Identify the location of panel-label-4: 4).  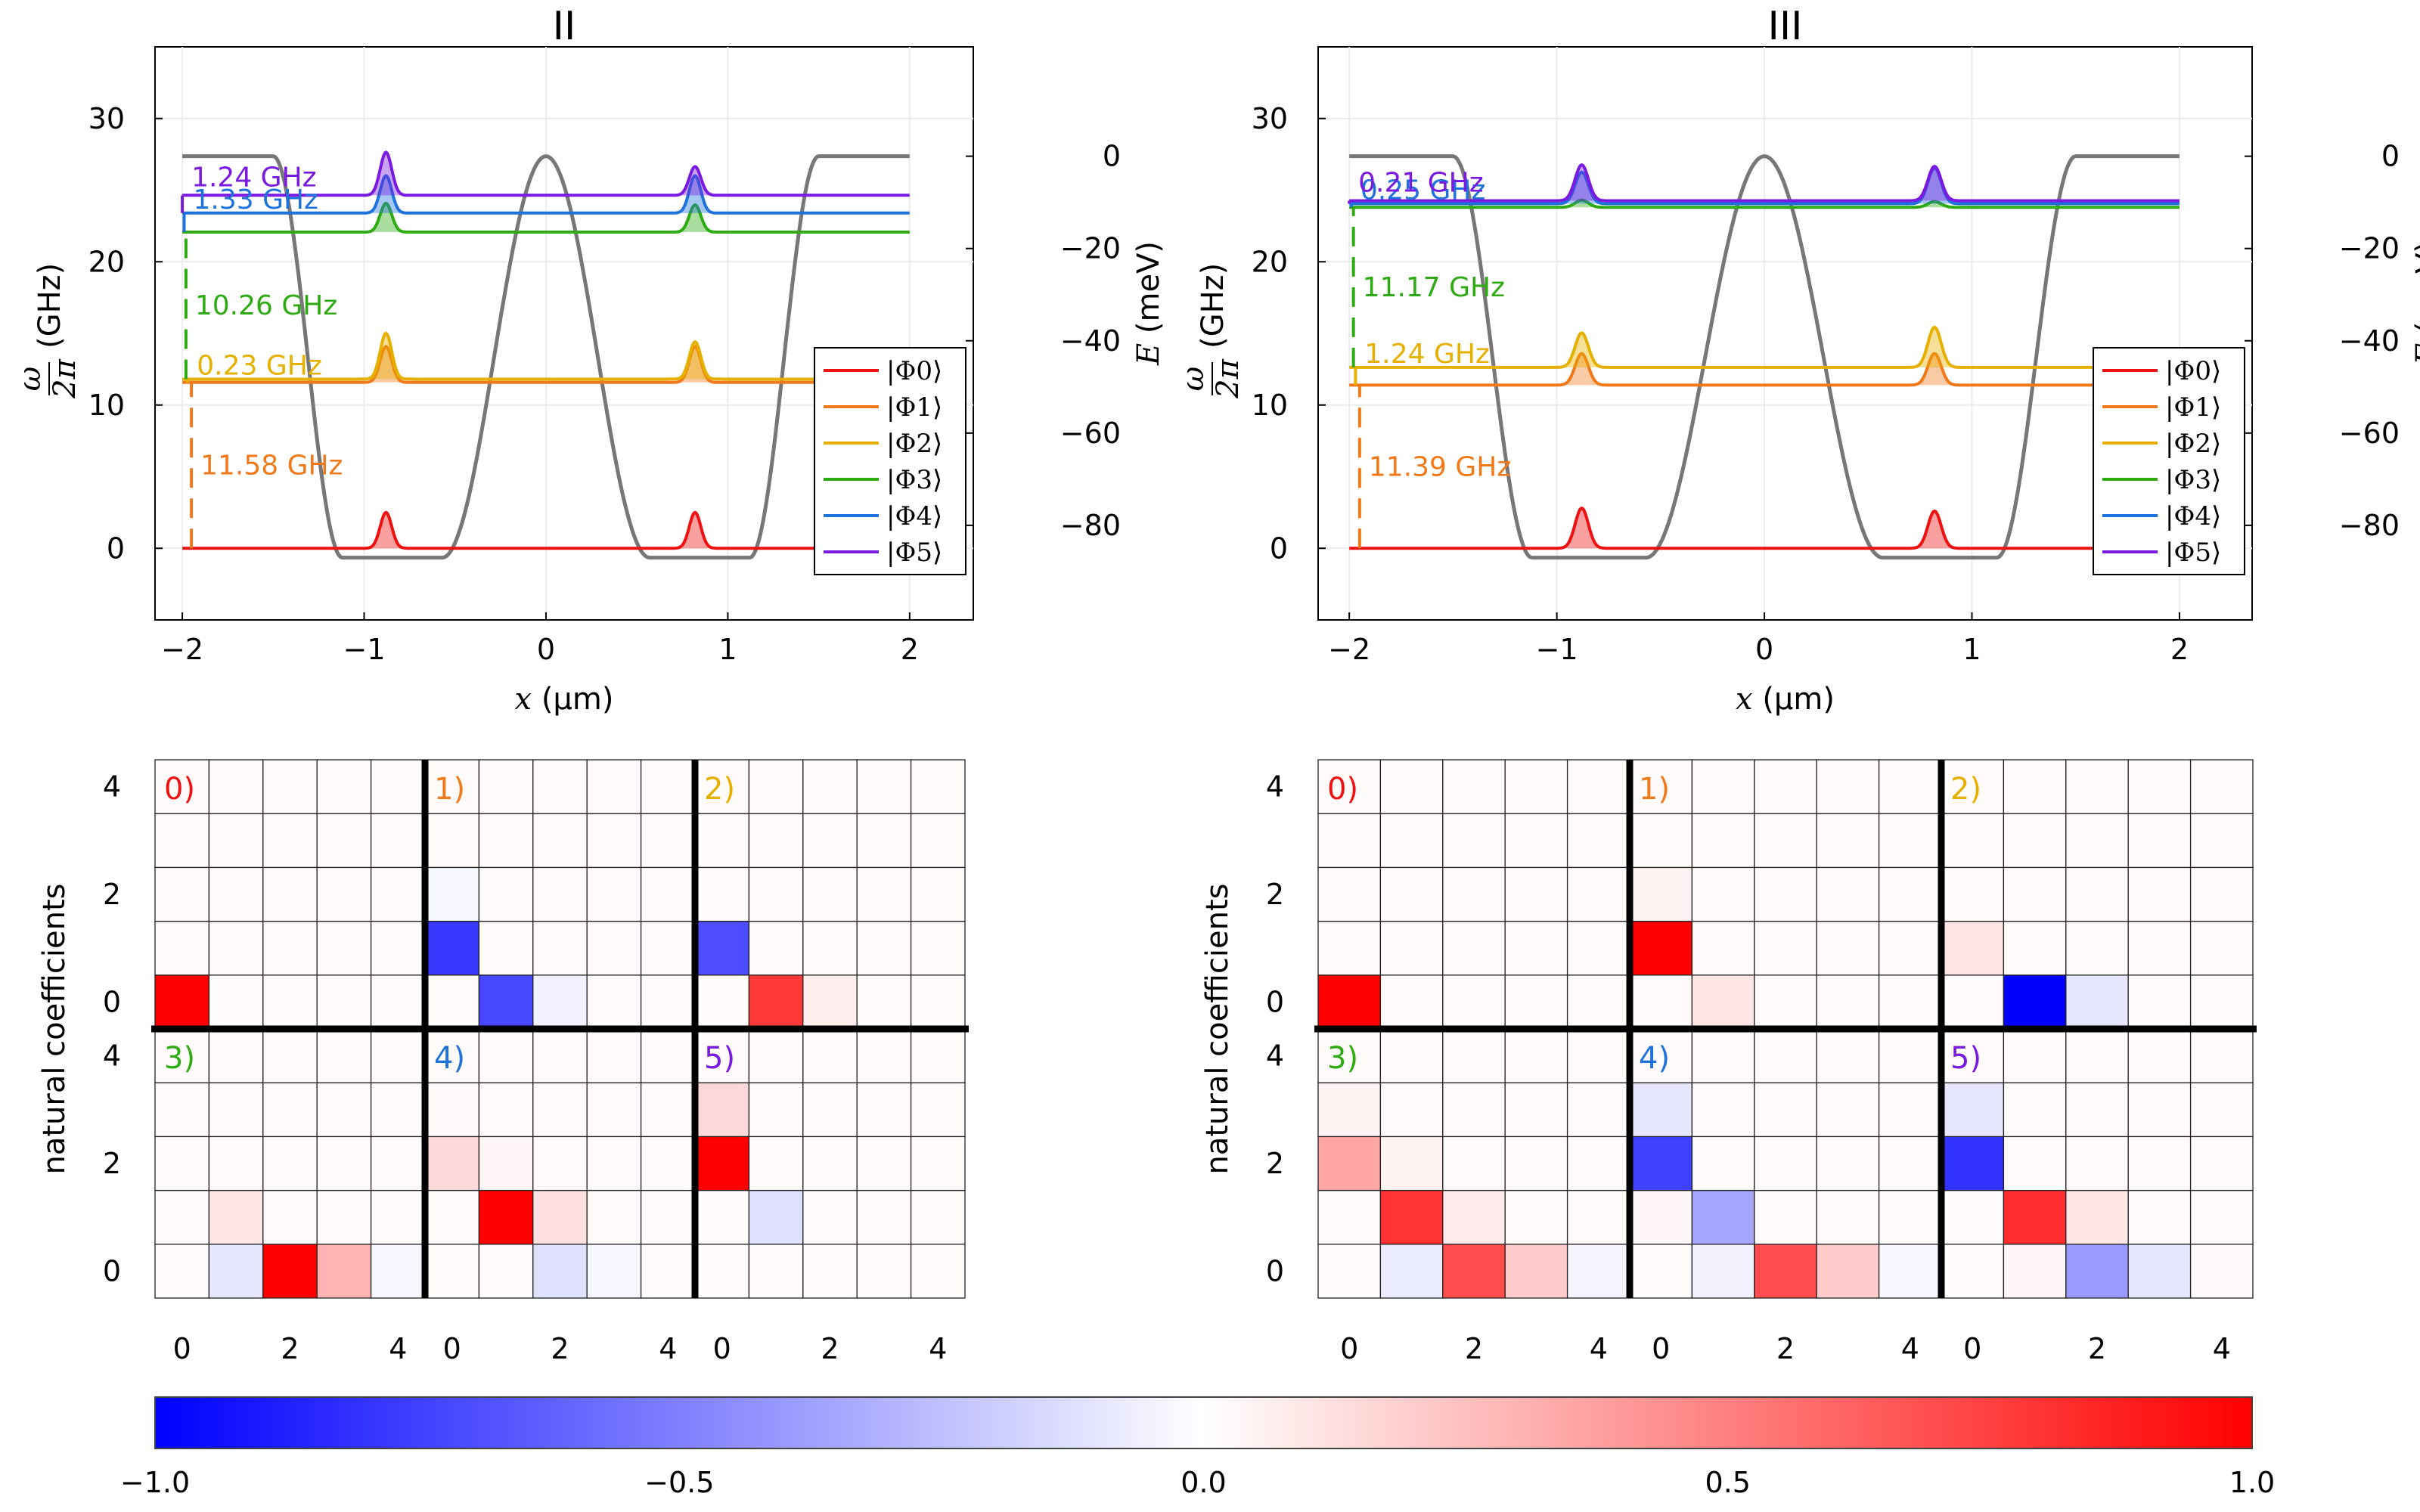
(1654, 1058).